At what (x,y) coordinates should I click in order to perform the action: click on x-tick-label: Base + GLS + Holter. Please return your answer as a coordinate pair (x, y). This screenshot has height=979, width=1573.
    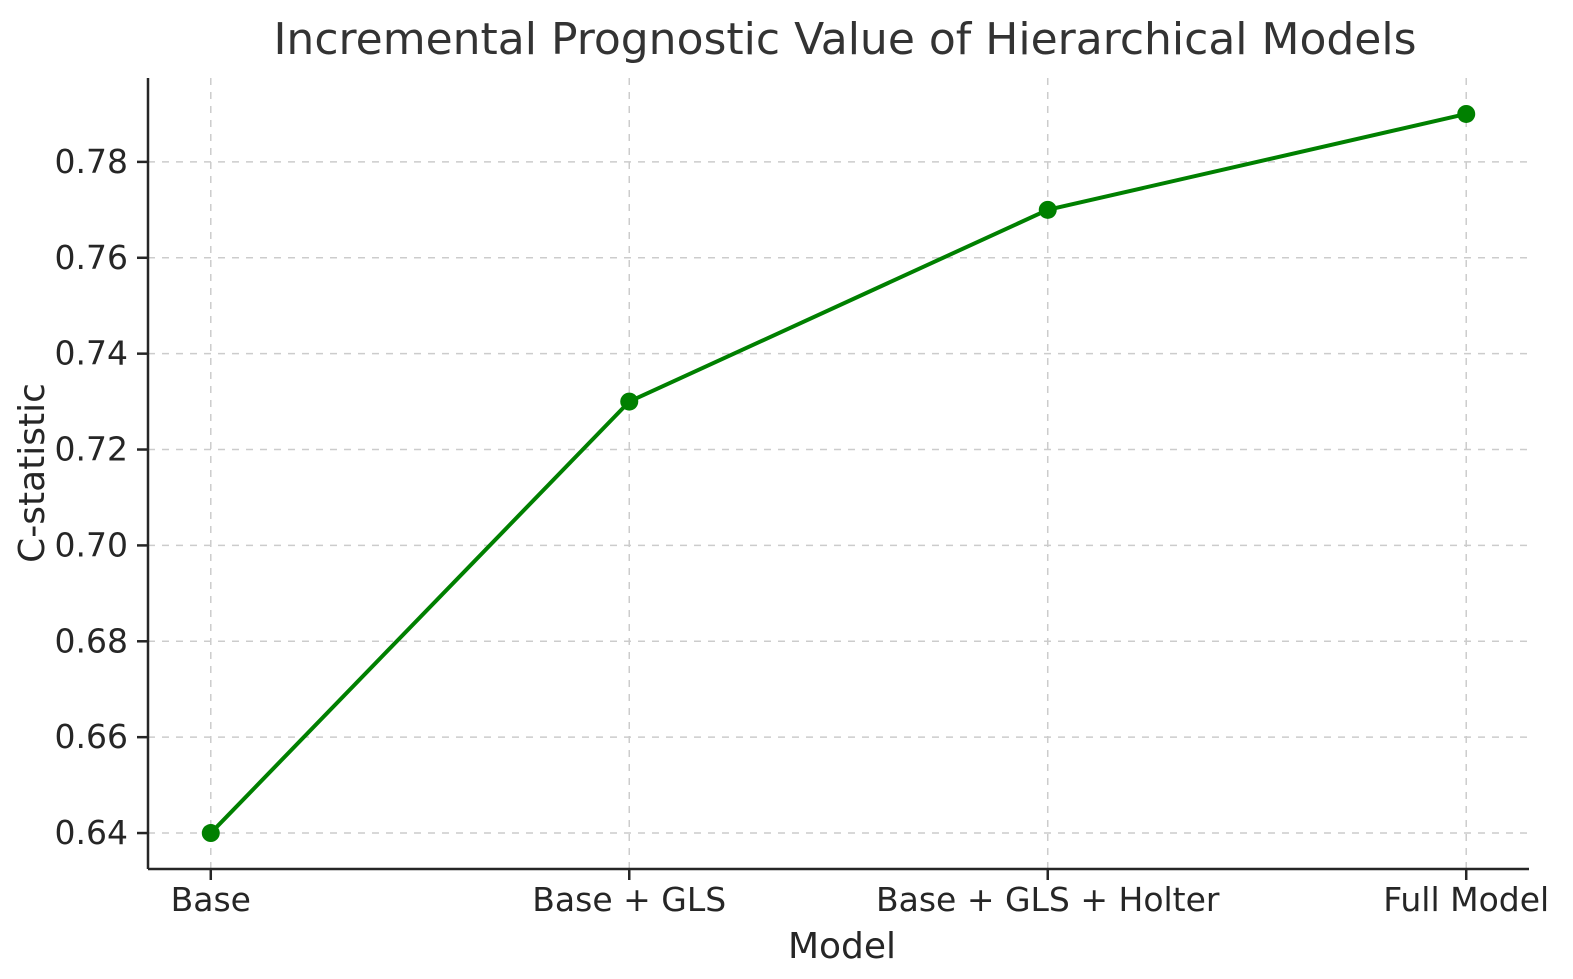
    Looking at the image, I should click on (1048, 899).